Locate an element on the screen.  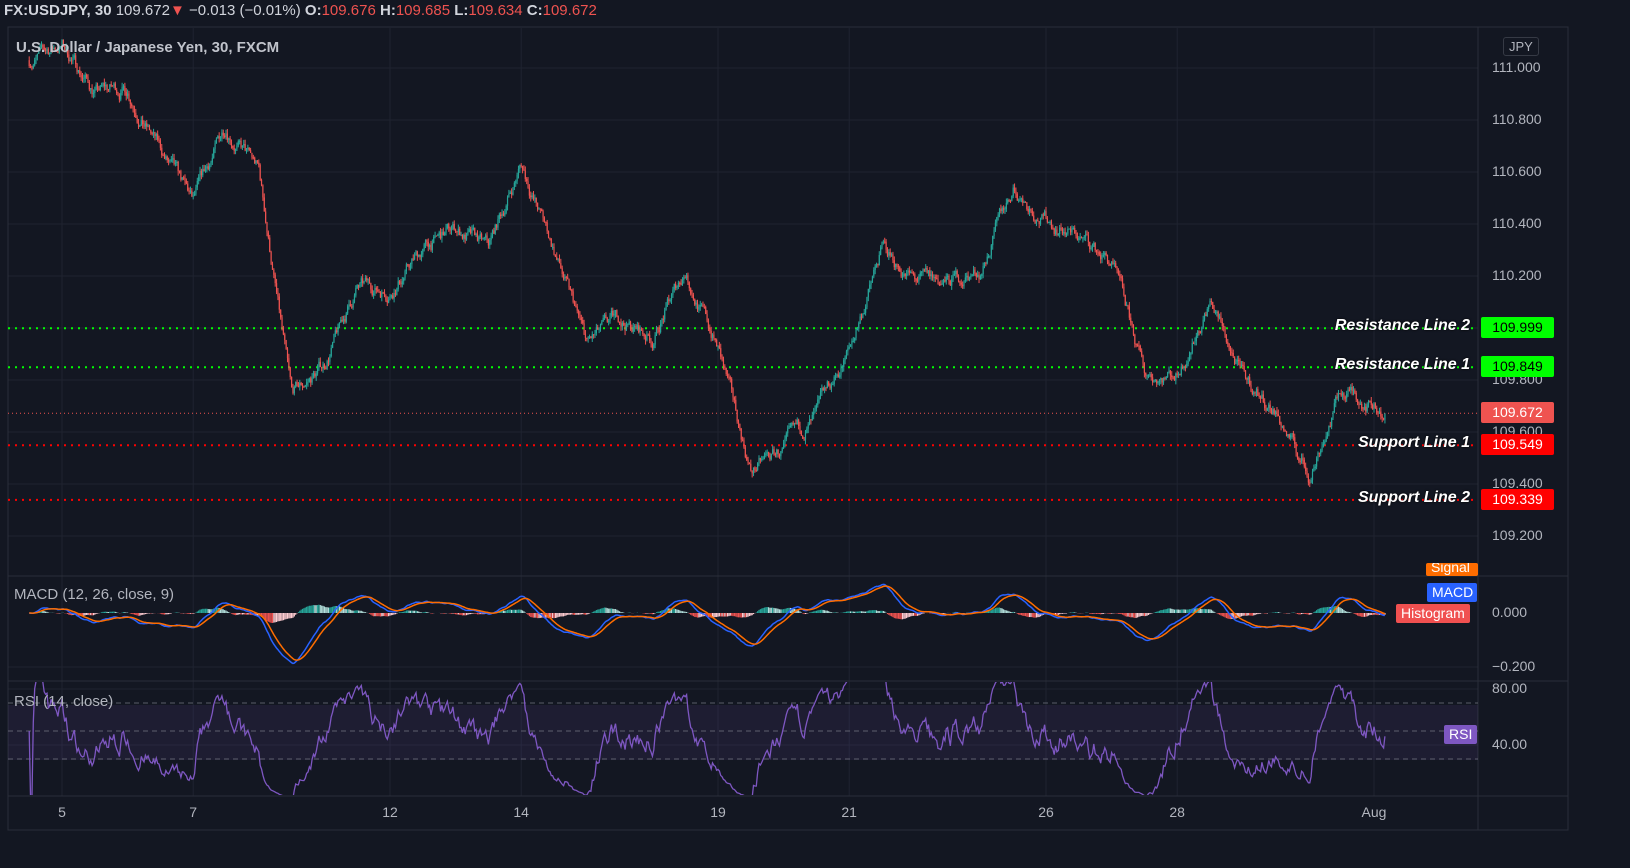
symbol-name: FX:USDJPY, 30 is located at coordinates (58, 10).